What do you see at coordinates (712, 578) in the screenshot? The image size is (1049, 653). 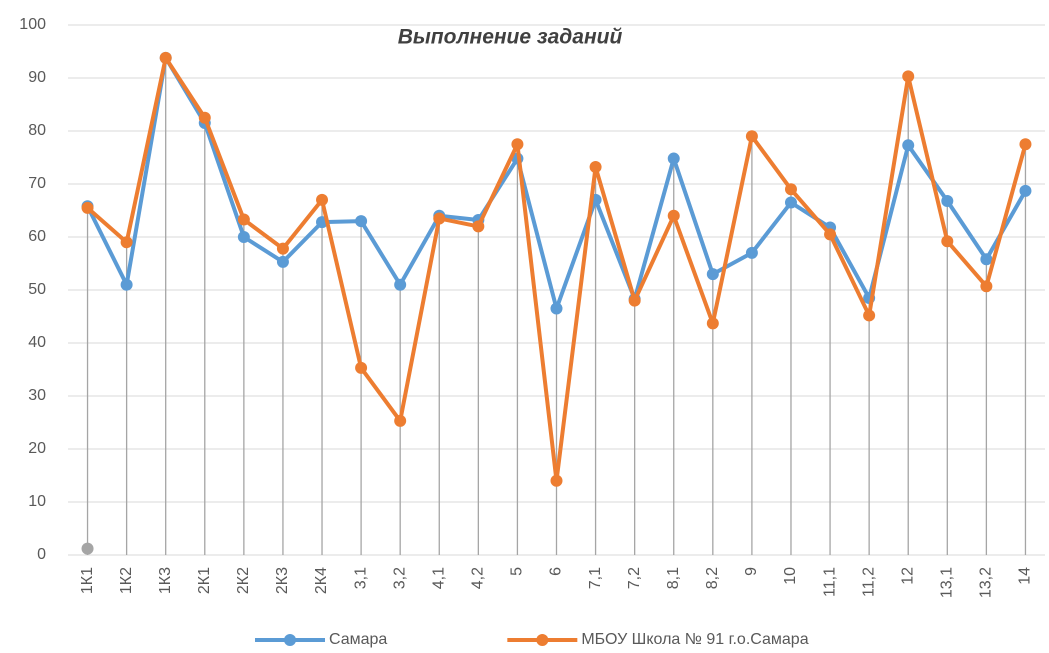 I see `x-tick-label: 8,2` at bounding box center [712, 578].